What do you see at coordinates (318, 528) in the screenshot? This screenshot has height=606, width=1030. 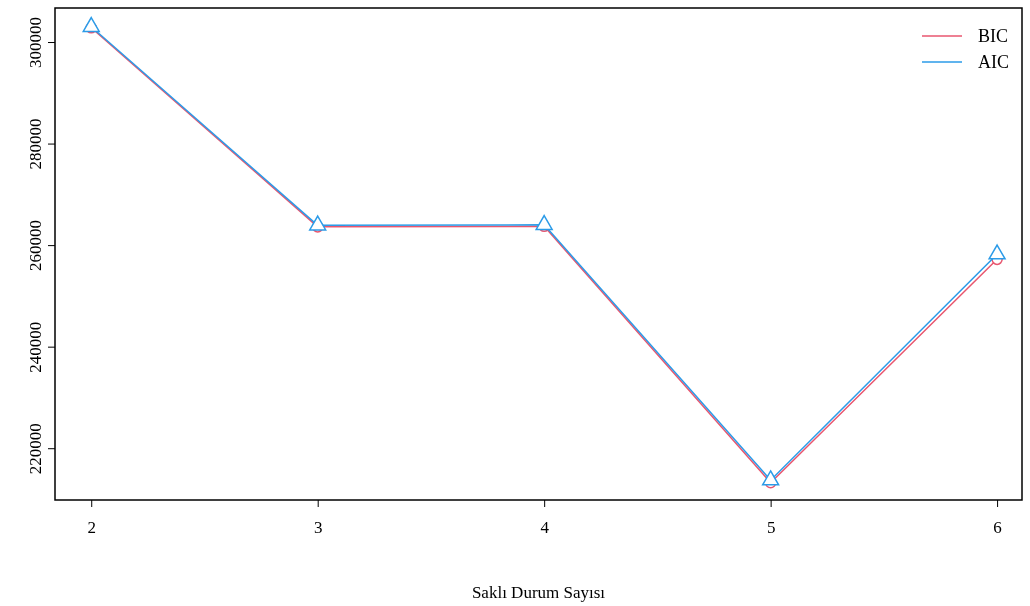 I see `x-tick-label: 3` at bounding box center [318, 528].